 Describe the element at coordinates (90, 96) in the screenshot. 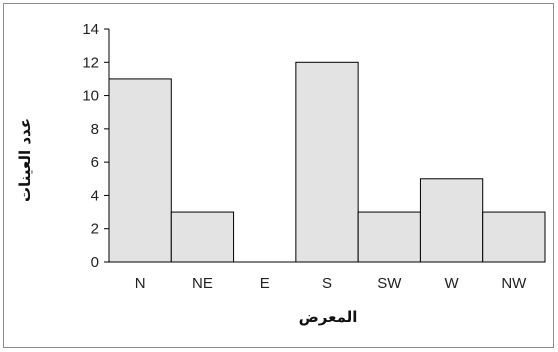

I see `y-tick-label: 10` at that location.